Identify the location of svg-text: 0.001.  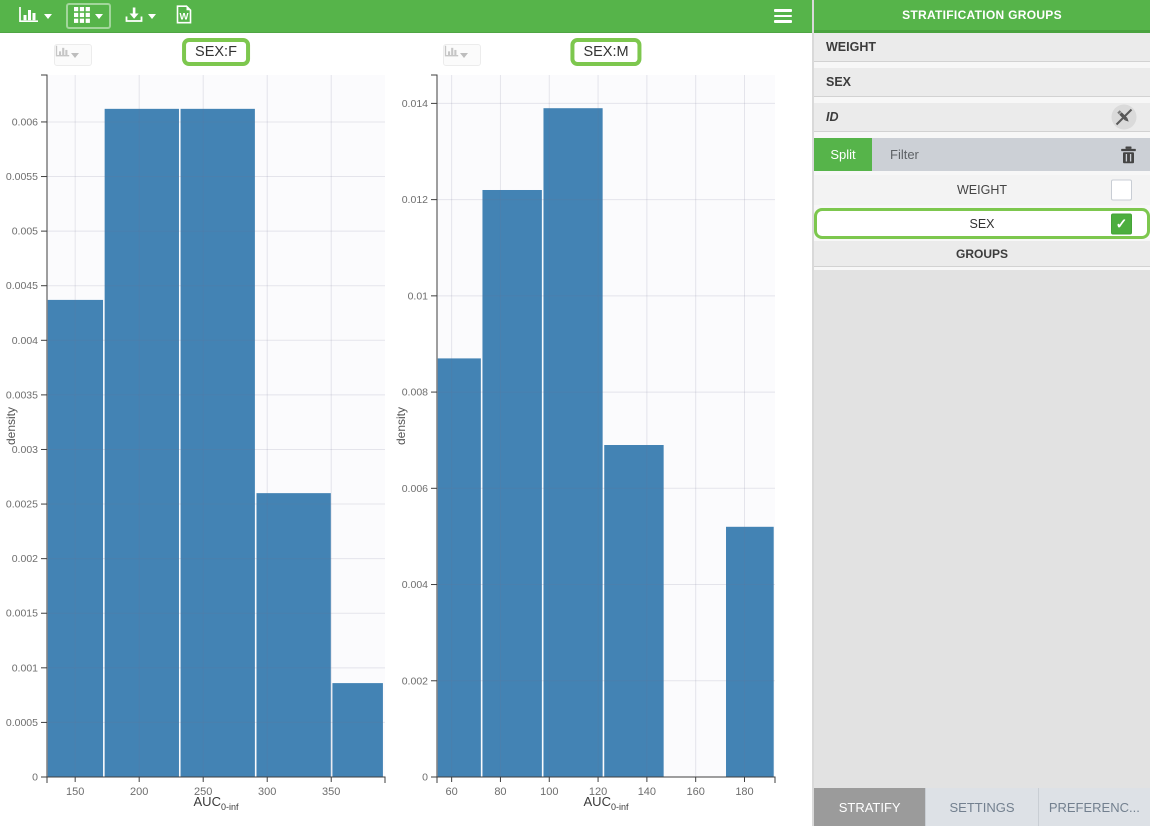
(25, 668).